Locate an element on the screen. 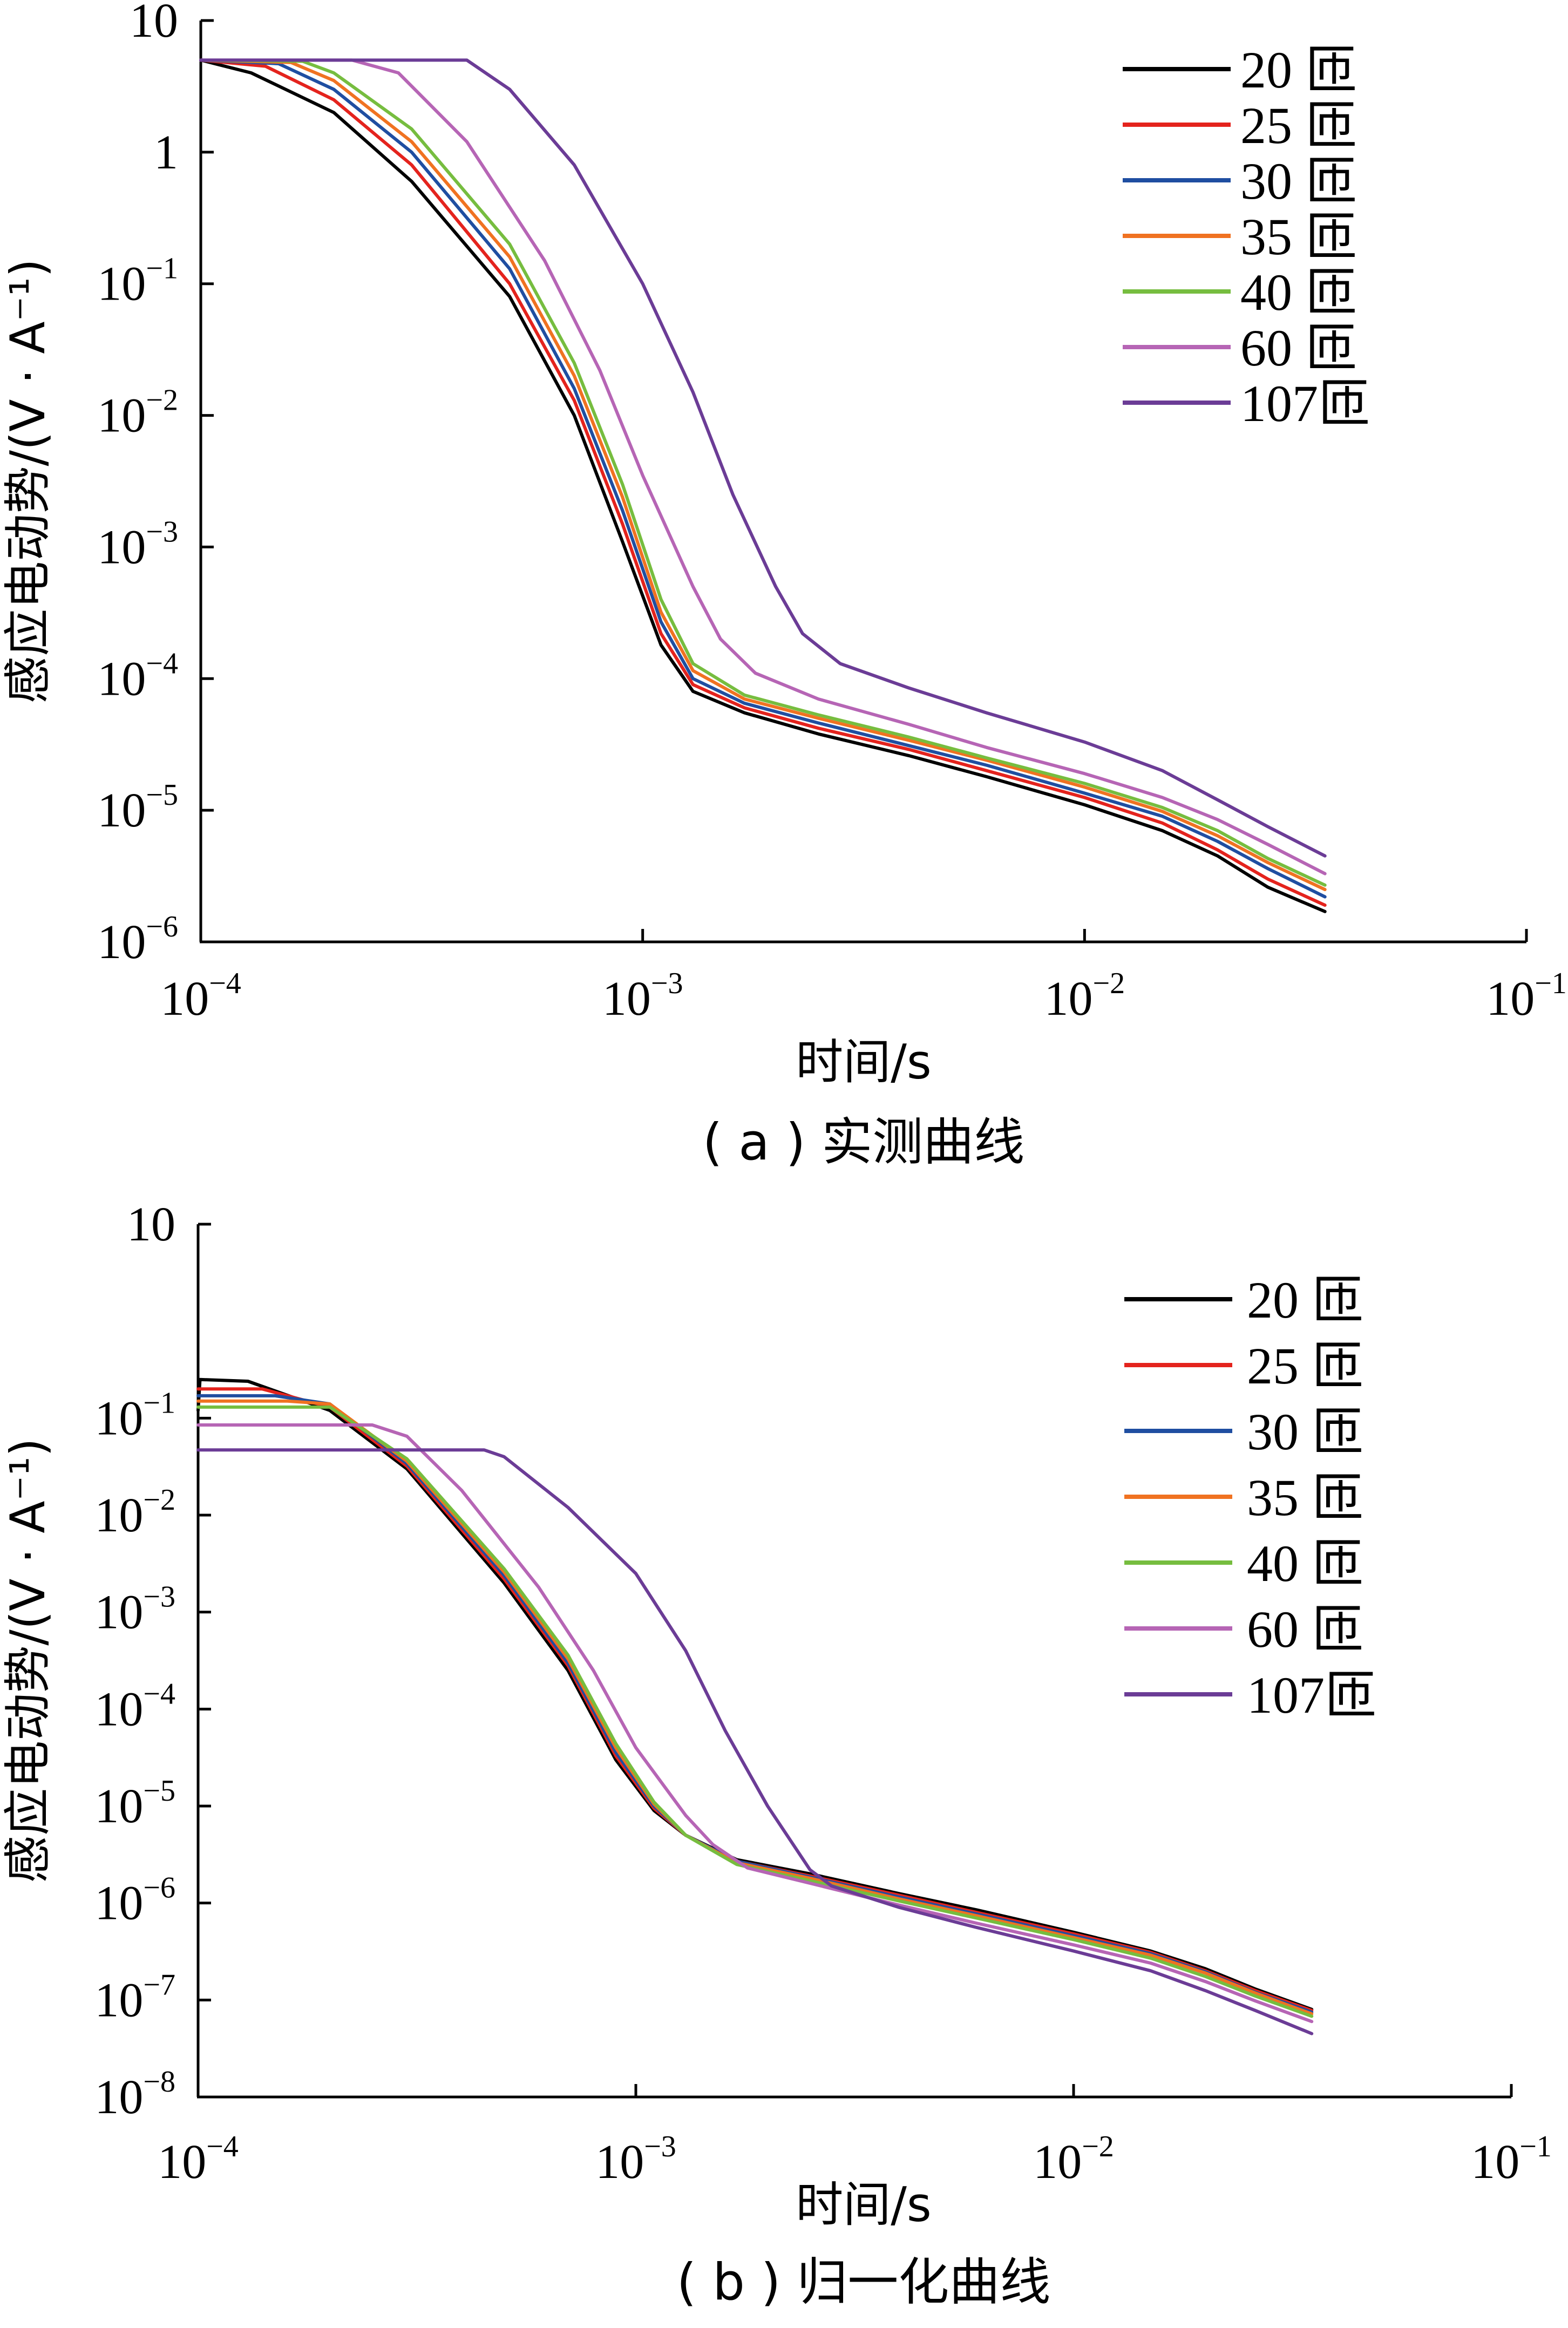  chart-caption: ( b ) 归一化曲线 is located at coordinates (864, 2282).